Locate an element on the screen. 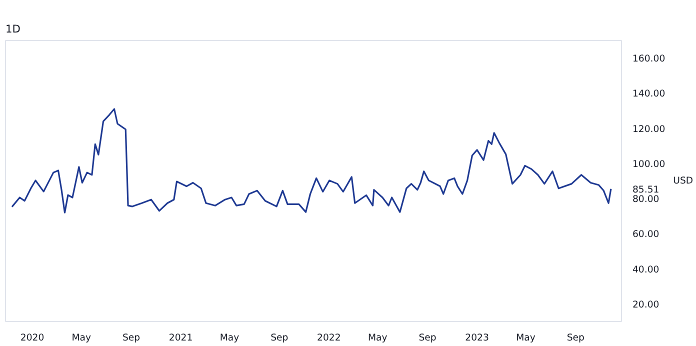 This screenshot has height=346, width=696. x-tick-label: 2022 is located at coordinates (329, 338).